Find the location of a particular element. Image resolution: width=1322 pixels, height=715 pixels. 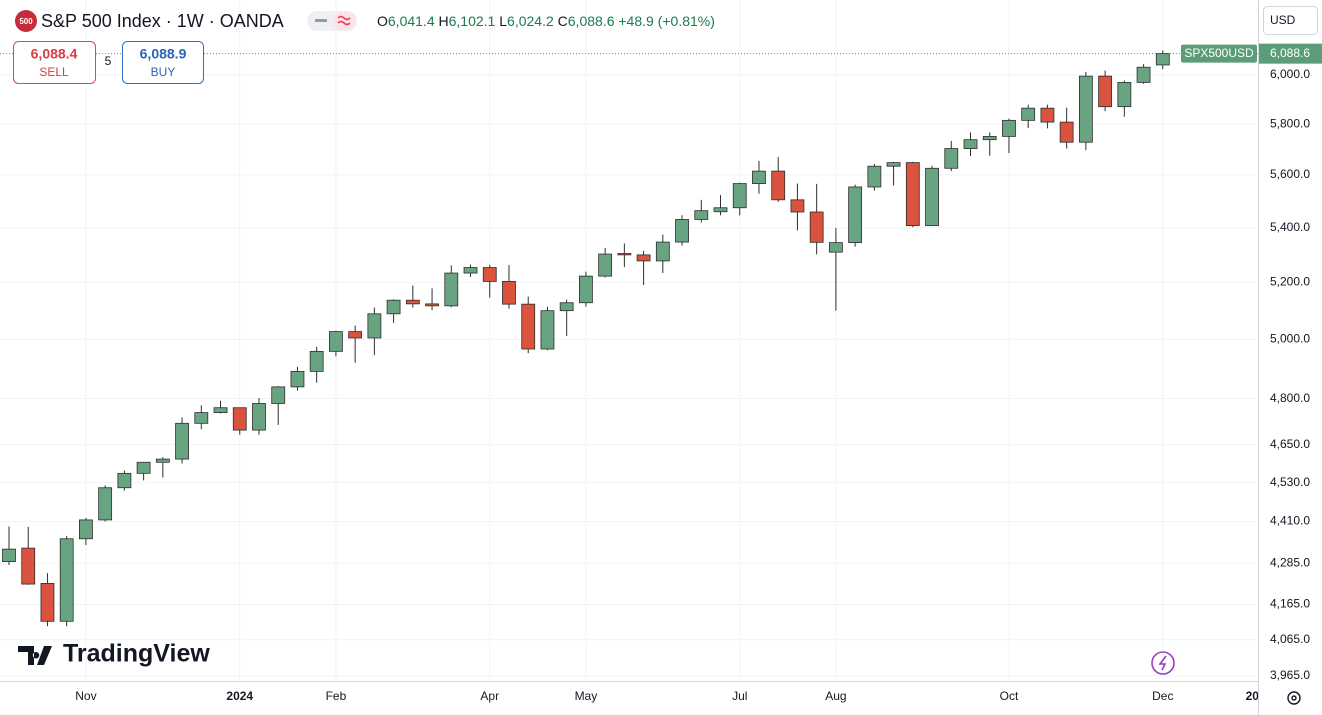

trade-panel: 6,088.4 SELL 5 6,088.9 BUY is located at coordinates (108, 62).